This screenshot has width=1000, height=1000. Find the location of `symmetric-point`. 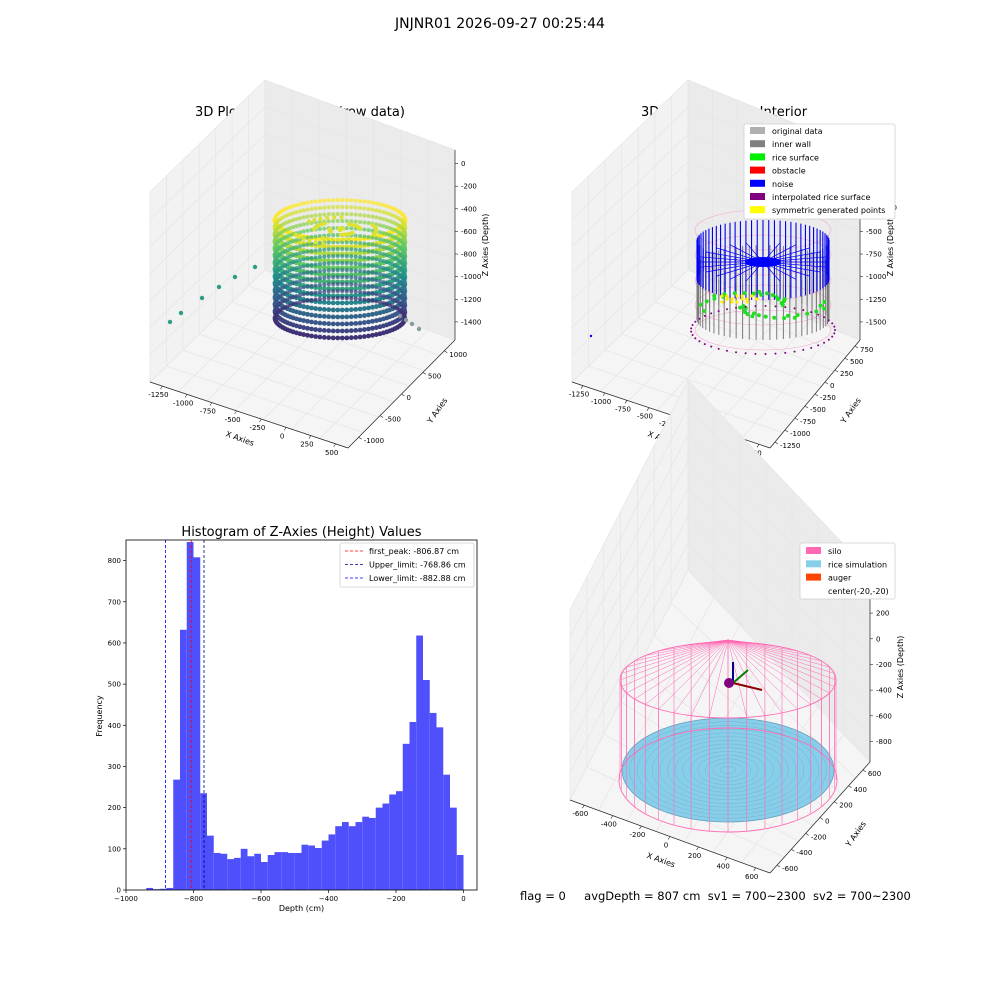

symmetric-point is located at coordinates (727, 299).